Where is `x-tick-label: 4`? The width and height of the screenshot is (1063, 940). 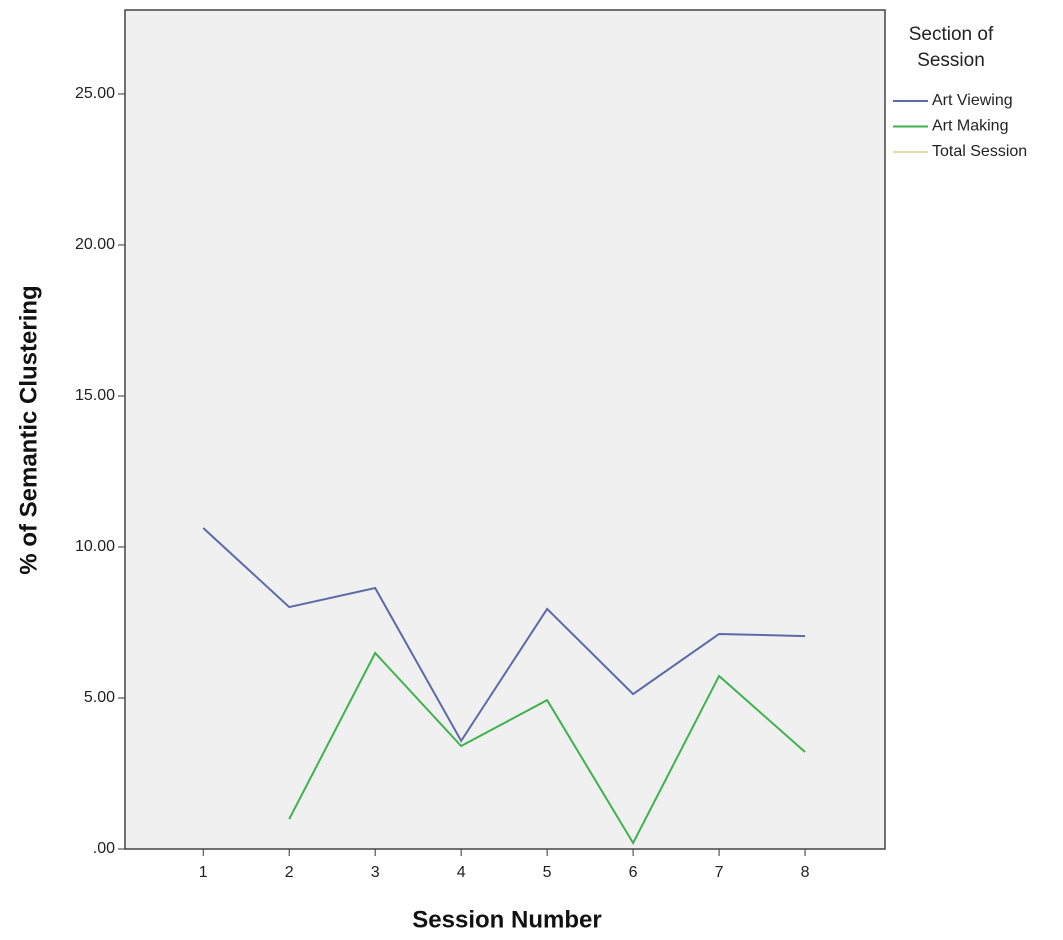 x-tick-label: 4 is located at coordinates (461, 872).